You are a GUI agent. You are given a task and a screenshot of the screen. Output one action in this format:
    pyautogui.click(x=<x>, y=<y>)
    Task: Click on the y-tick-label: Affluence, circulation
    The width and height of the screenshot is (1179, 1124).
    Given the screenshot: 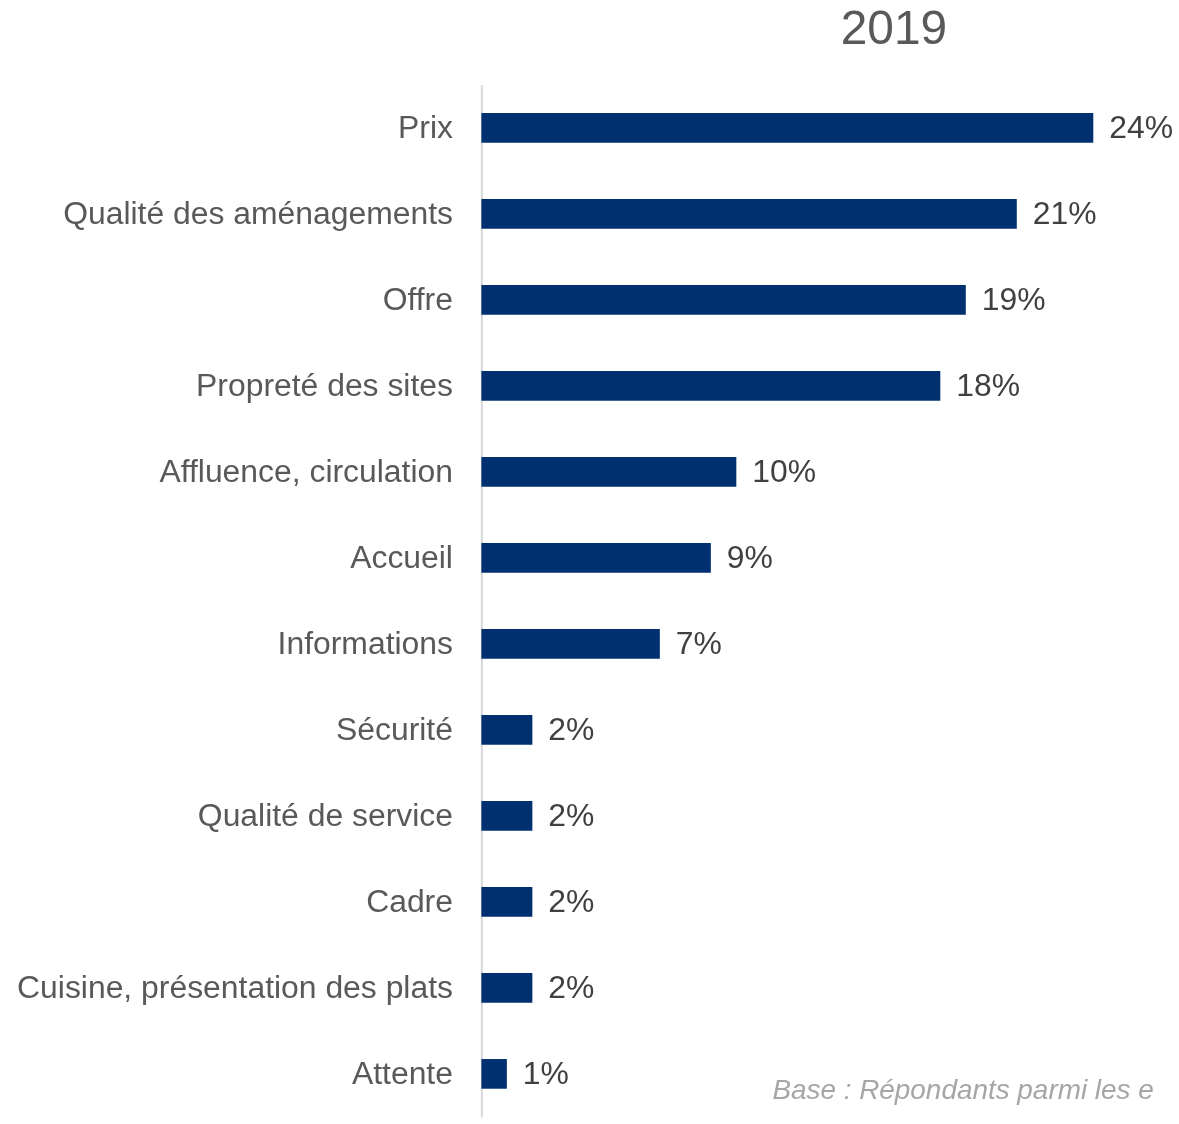 What is the action you would take?
    pyautogui.click(x=306, y=470)
    